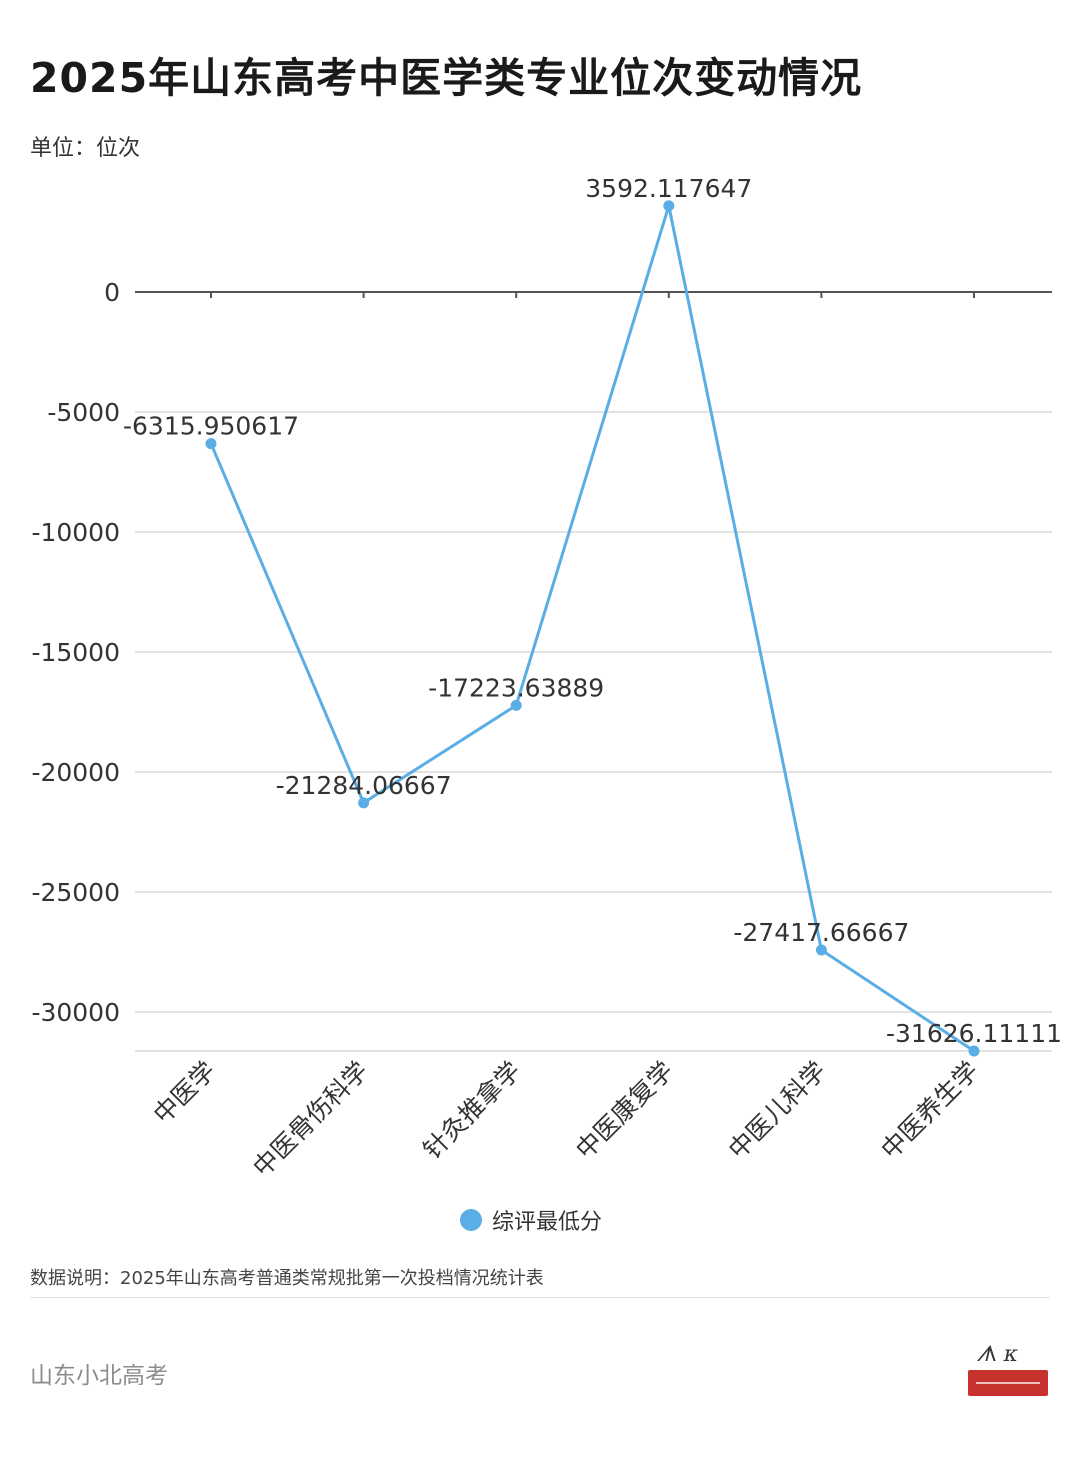 This screenshot has height=1458, width=1080. Describe the element at coordinates (777, 1110) in the screenshot. I see `x-category-label: 中医儿科学` at that location.